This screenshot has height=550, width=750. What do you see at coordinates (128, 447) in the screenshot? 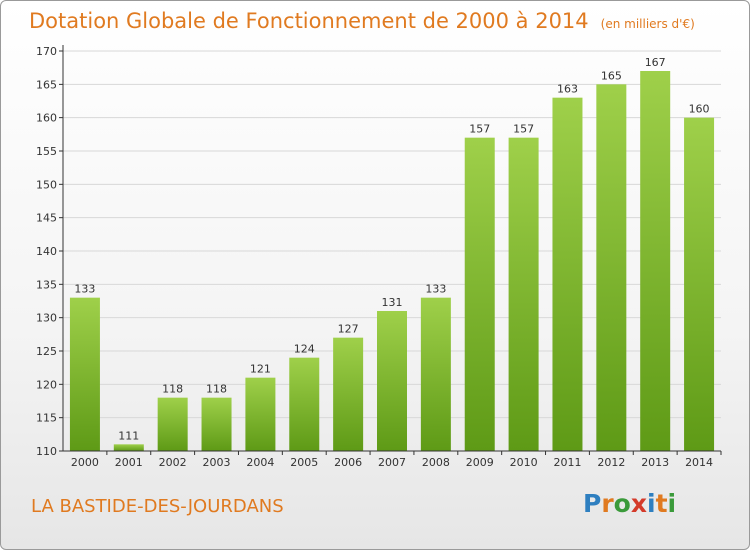
I see `bar-2001` at bounding box center [128, 447].